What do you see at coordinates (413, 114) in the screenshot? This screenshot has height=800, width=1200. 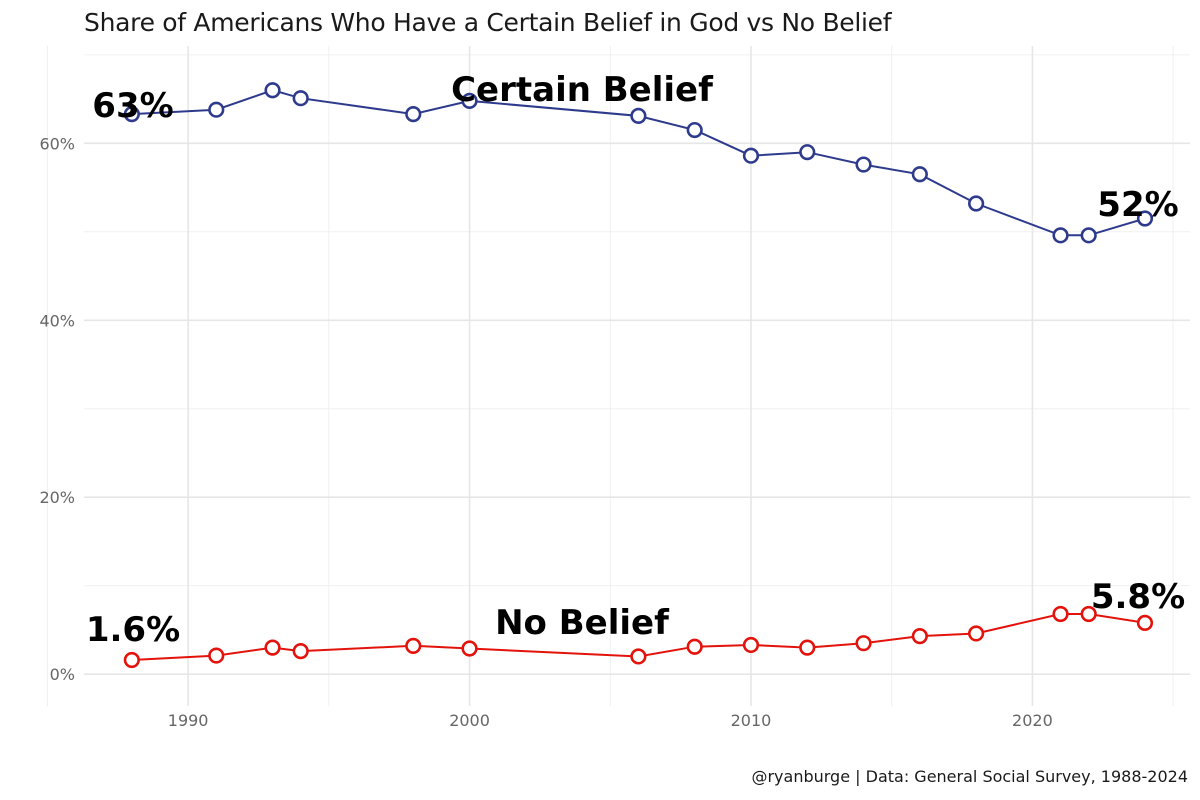 I see `data-point-certain-belief-1998` at bounding box center [413, 114].